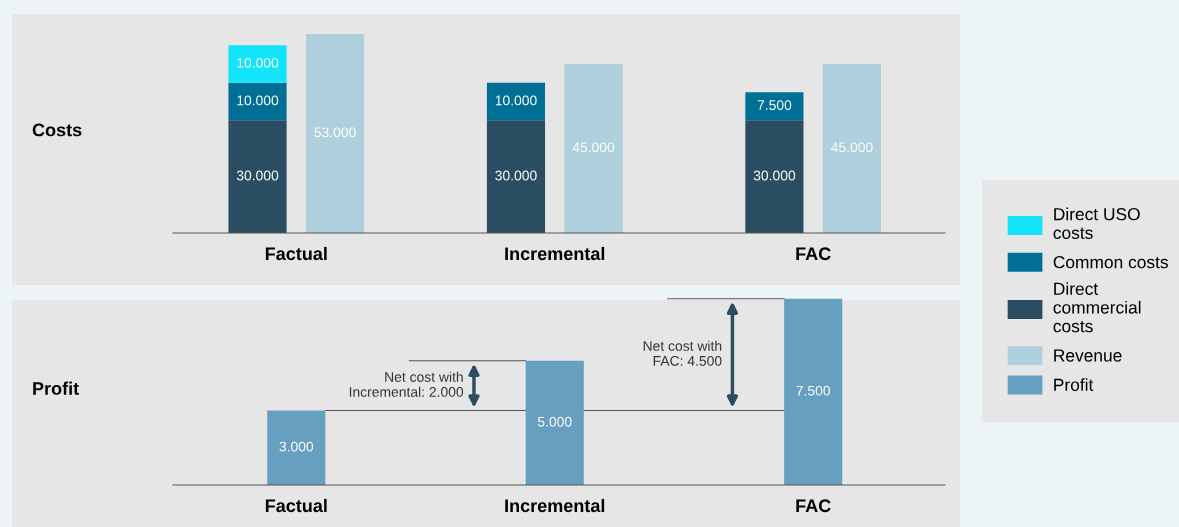 The image size is (1179, 527). What do you see at coordinates (335, 132) in the screenshot?
I see `data-label: 53.000` at bounding box center [335, 132].